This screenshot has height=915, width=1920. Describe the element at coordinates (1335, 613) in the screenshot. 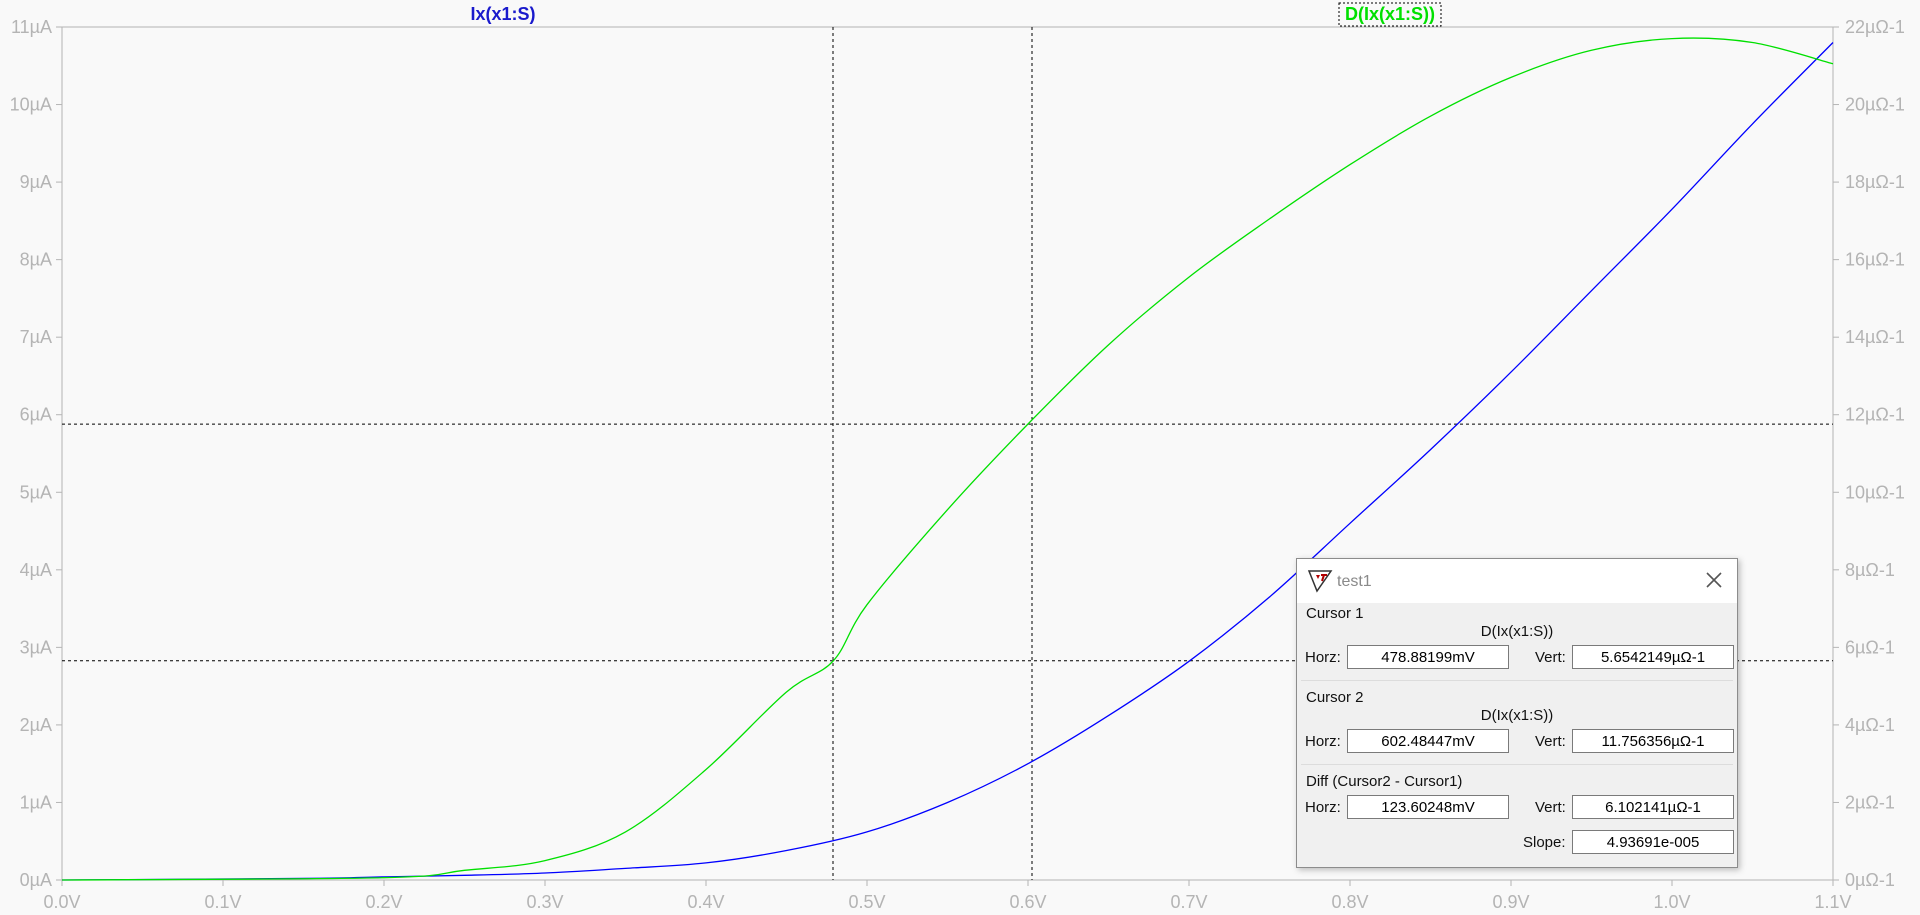

I see `cursor1-heading: Cursor 1` at that location.